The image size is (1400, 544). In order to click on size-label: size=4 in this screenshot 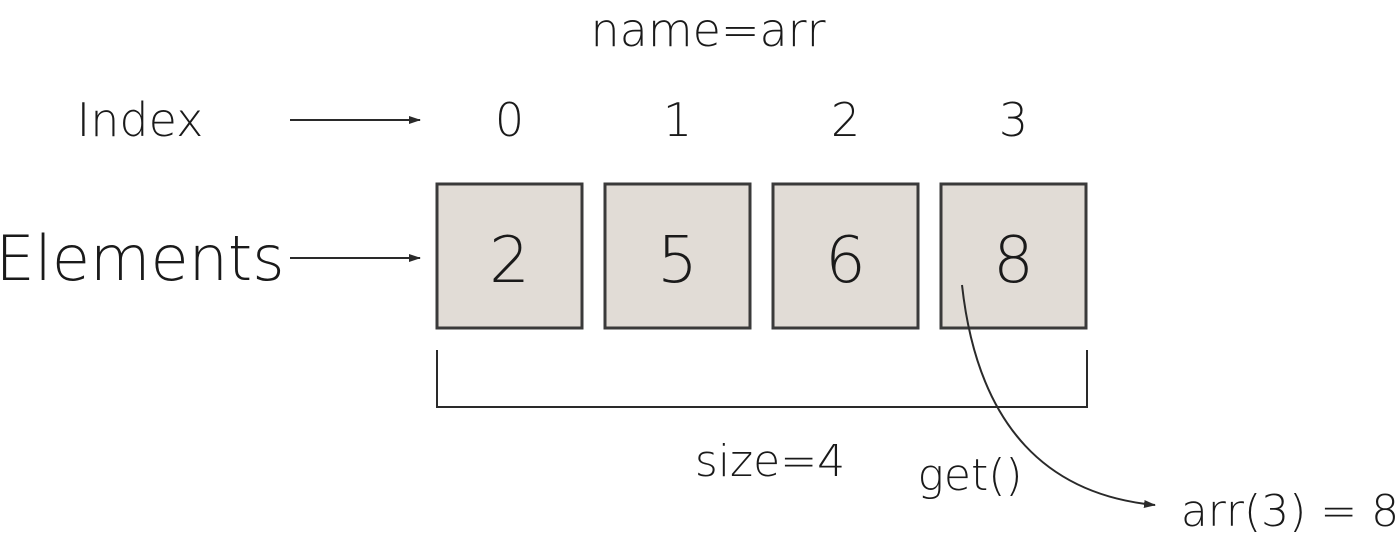, I will do `click(770, 461)`.